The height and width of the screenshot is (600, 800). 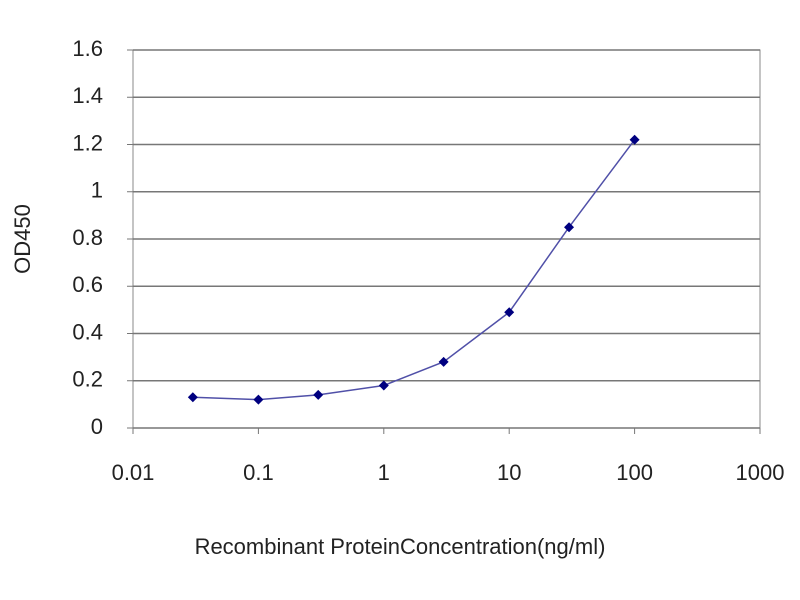 I want to click on y-tick-label: 1, so click(x=97, y=190).